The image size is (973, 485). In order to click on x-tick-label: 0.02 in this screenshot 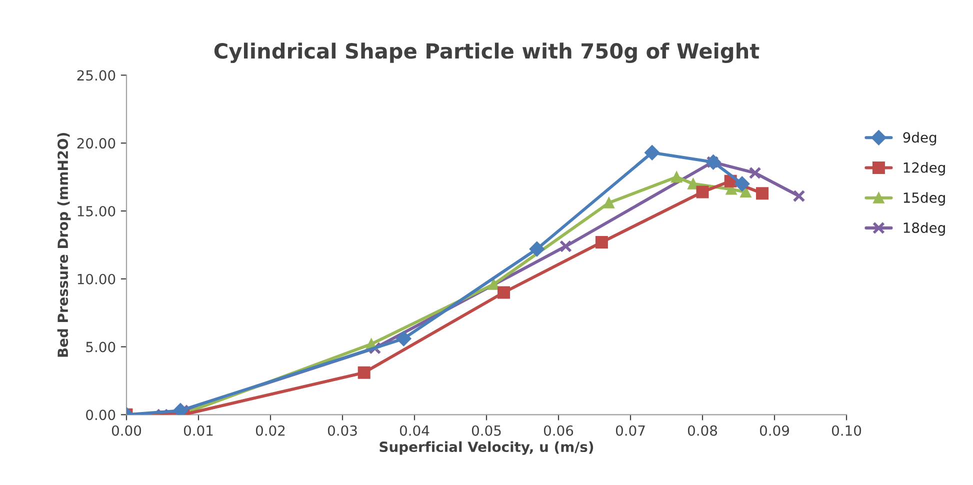, I will do `click(270, 430)`.